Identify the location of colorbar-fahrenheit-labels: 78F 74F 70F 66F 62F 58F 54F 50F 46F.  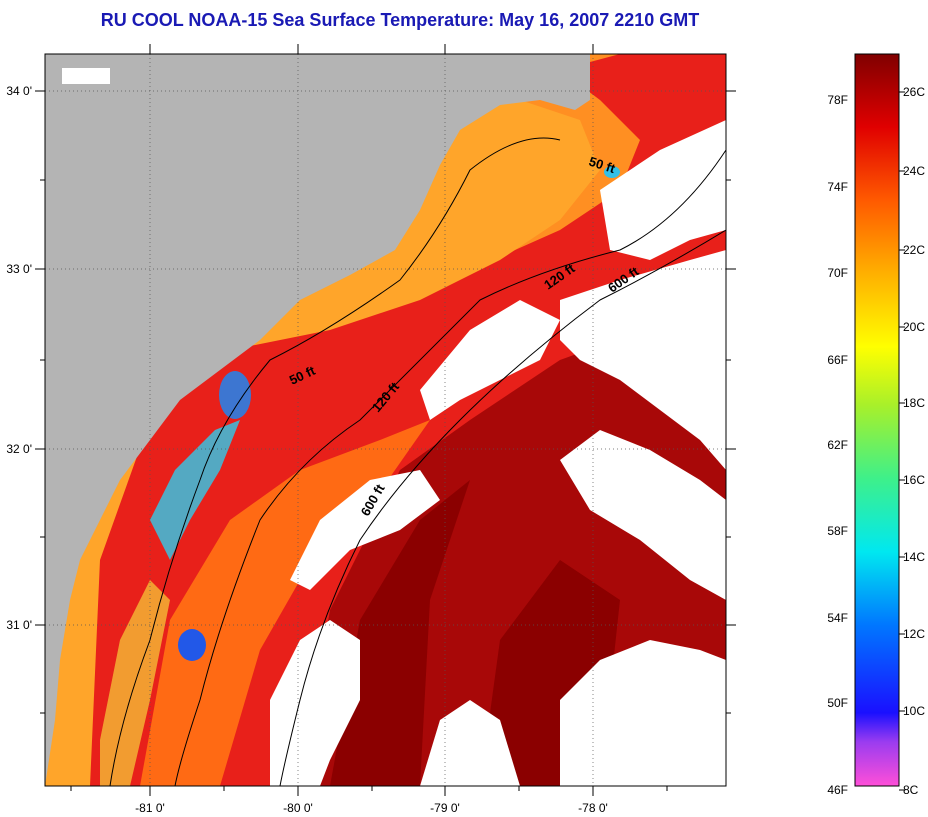
(837, 445).